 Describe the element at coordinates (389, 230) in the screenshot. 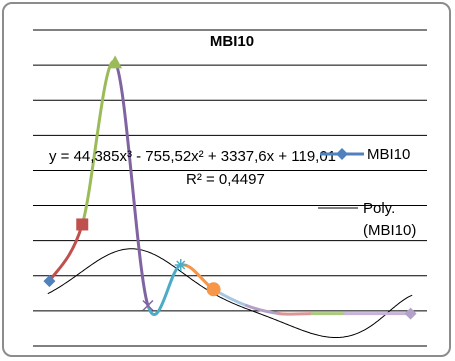

I see `legend-label-poly-line2: (MBI10)` at that location.